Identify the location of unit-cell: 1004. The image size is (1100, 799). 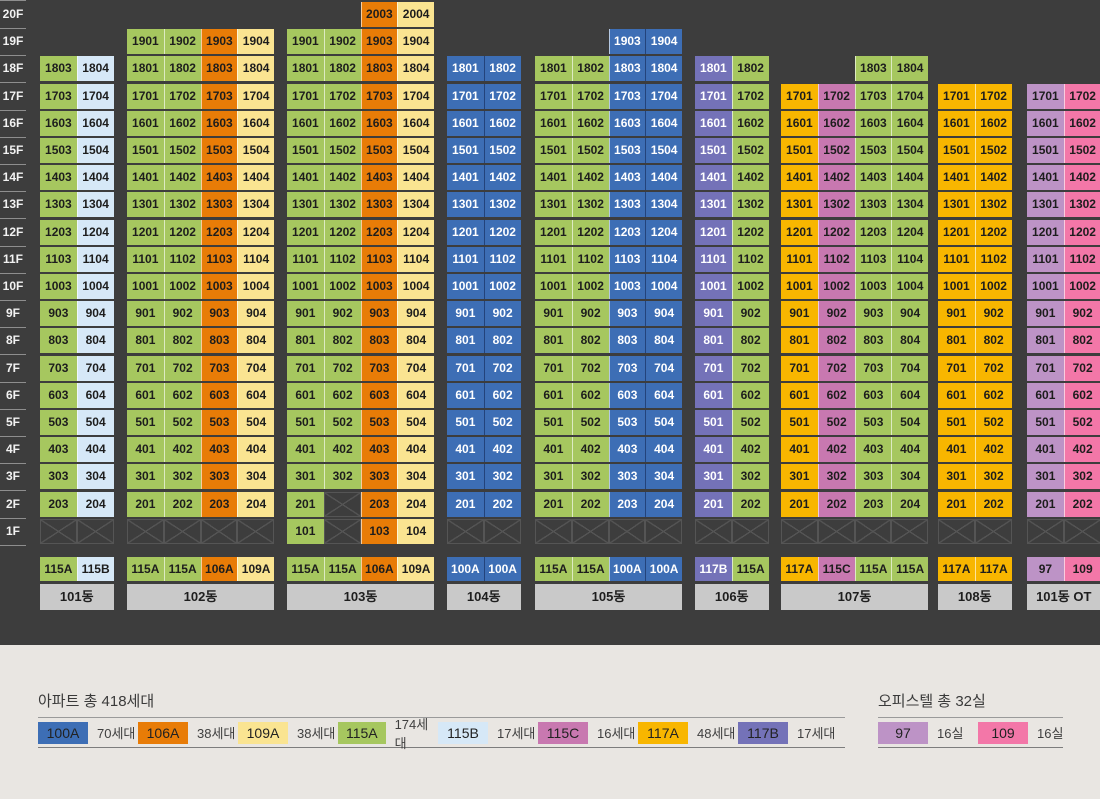
(415, 286).